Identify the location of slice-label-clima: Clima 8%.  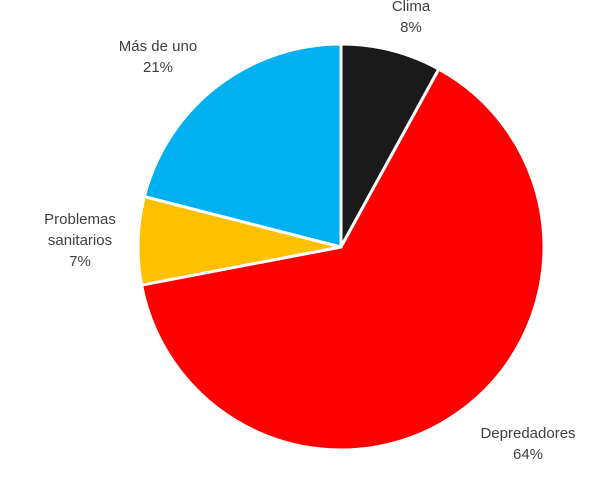
(411, 19).